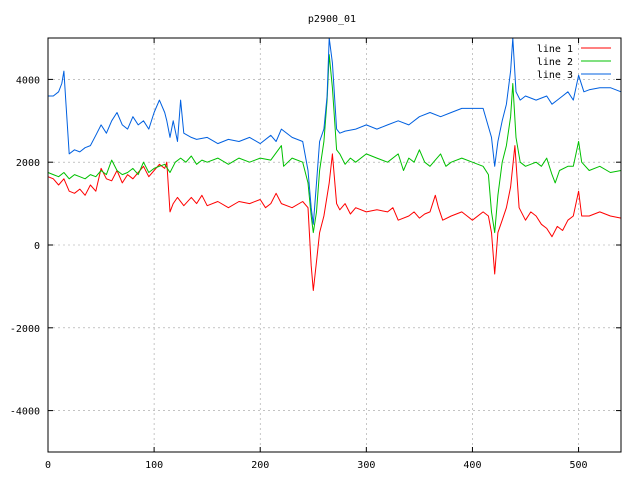 The width and height of the screenshot is (640, 485). Describe the element at coordinates (472, 465) in the screenshot. I see `x-tick-label: 400` at that location.